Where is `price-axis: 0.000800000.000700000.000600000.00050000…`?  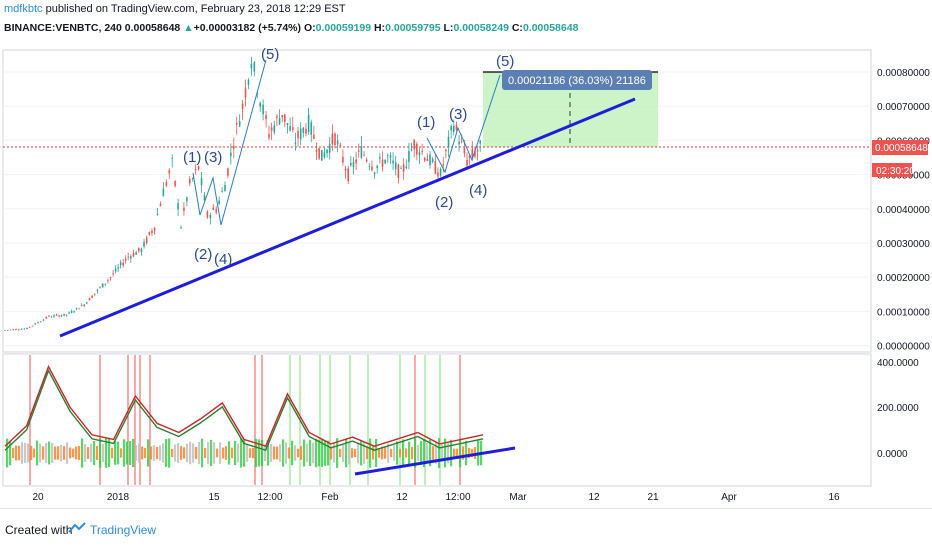
price-axis: 0.000800000.000700000.000600000.00050000… is located at coordinates (903, 210).